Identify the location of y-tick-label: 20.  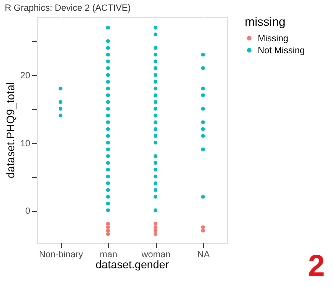
(25, 75).